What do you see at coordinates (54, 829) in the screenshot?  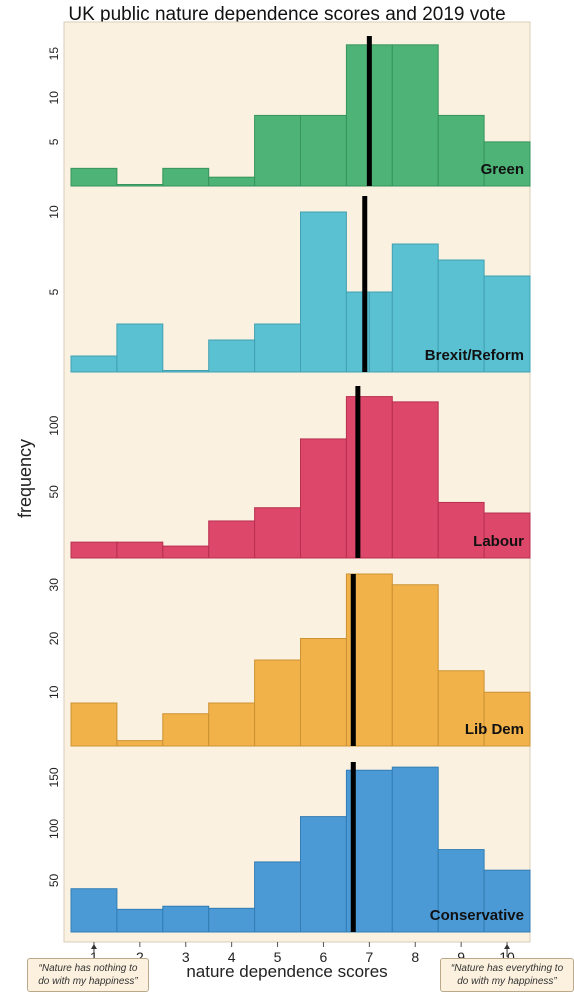 I see `y-tick-label-conservative-100: 100` at bounding box center [54, 829].